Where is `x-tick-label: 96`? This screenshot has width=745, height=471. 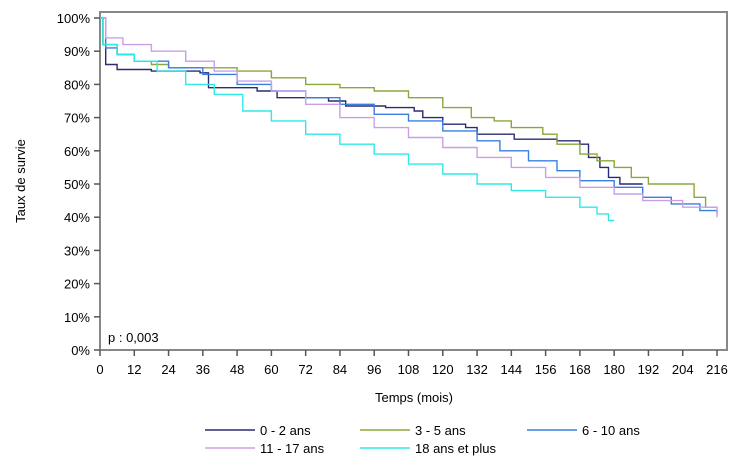
x-tick-label: 96 is located at coordinates (374, 369).